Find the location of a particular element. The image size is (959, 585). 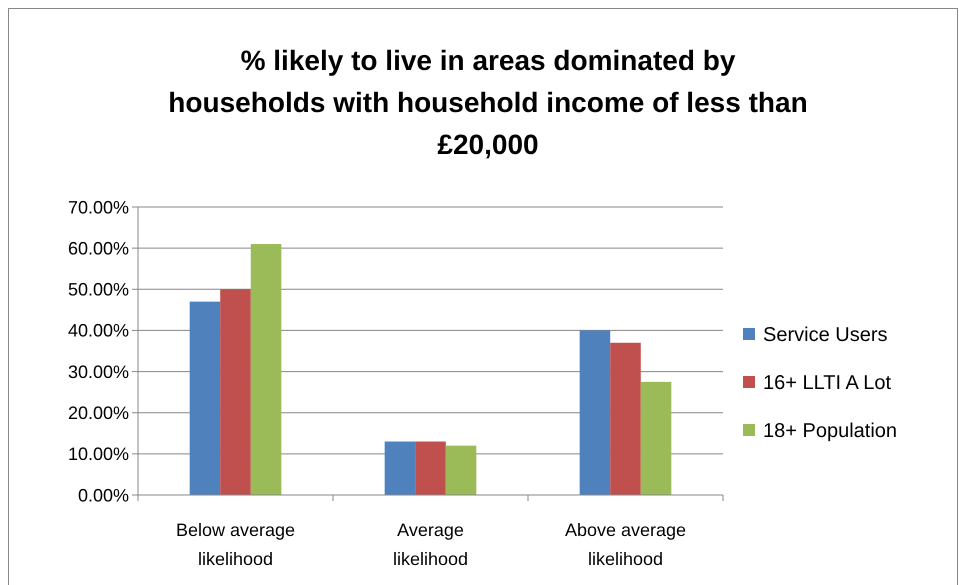

chart-title: % likely to live in areas dominated by households with household income of less than £20,000 is located at coordinates (488, 102).